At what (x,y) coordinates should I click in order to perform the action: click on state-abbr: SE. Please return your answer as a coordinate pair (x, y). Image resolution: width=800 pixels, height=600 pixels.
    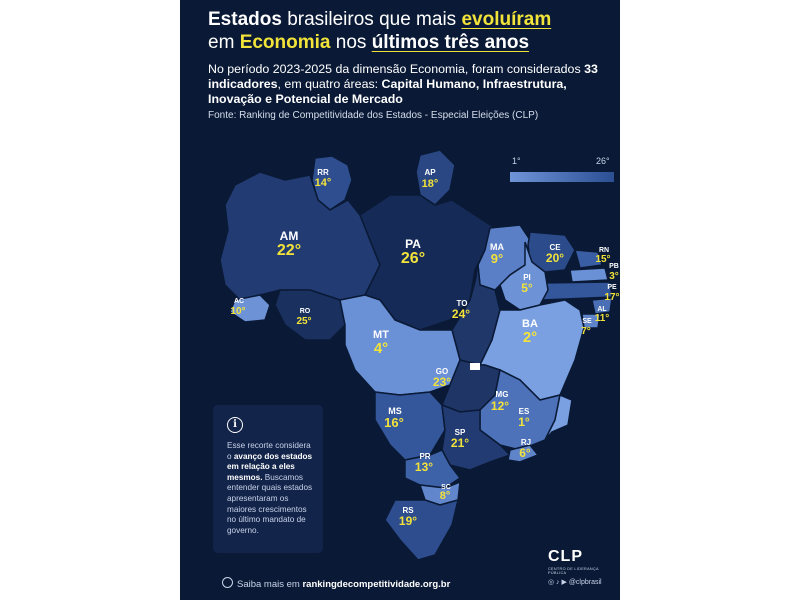
    Looking at the image, I should click on (587, 321).